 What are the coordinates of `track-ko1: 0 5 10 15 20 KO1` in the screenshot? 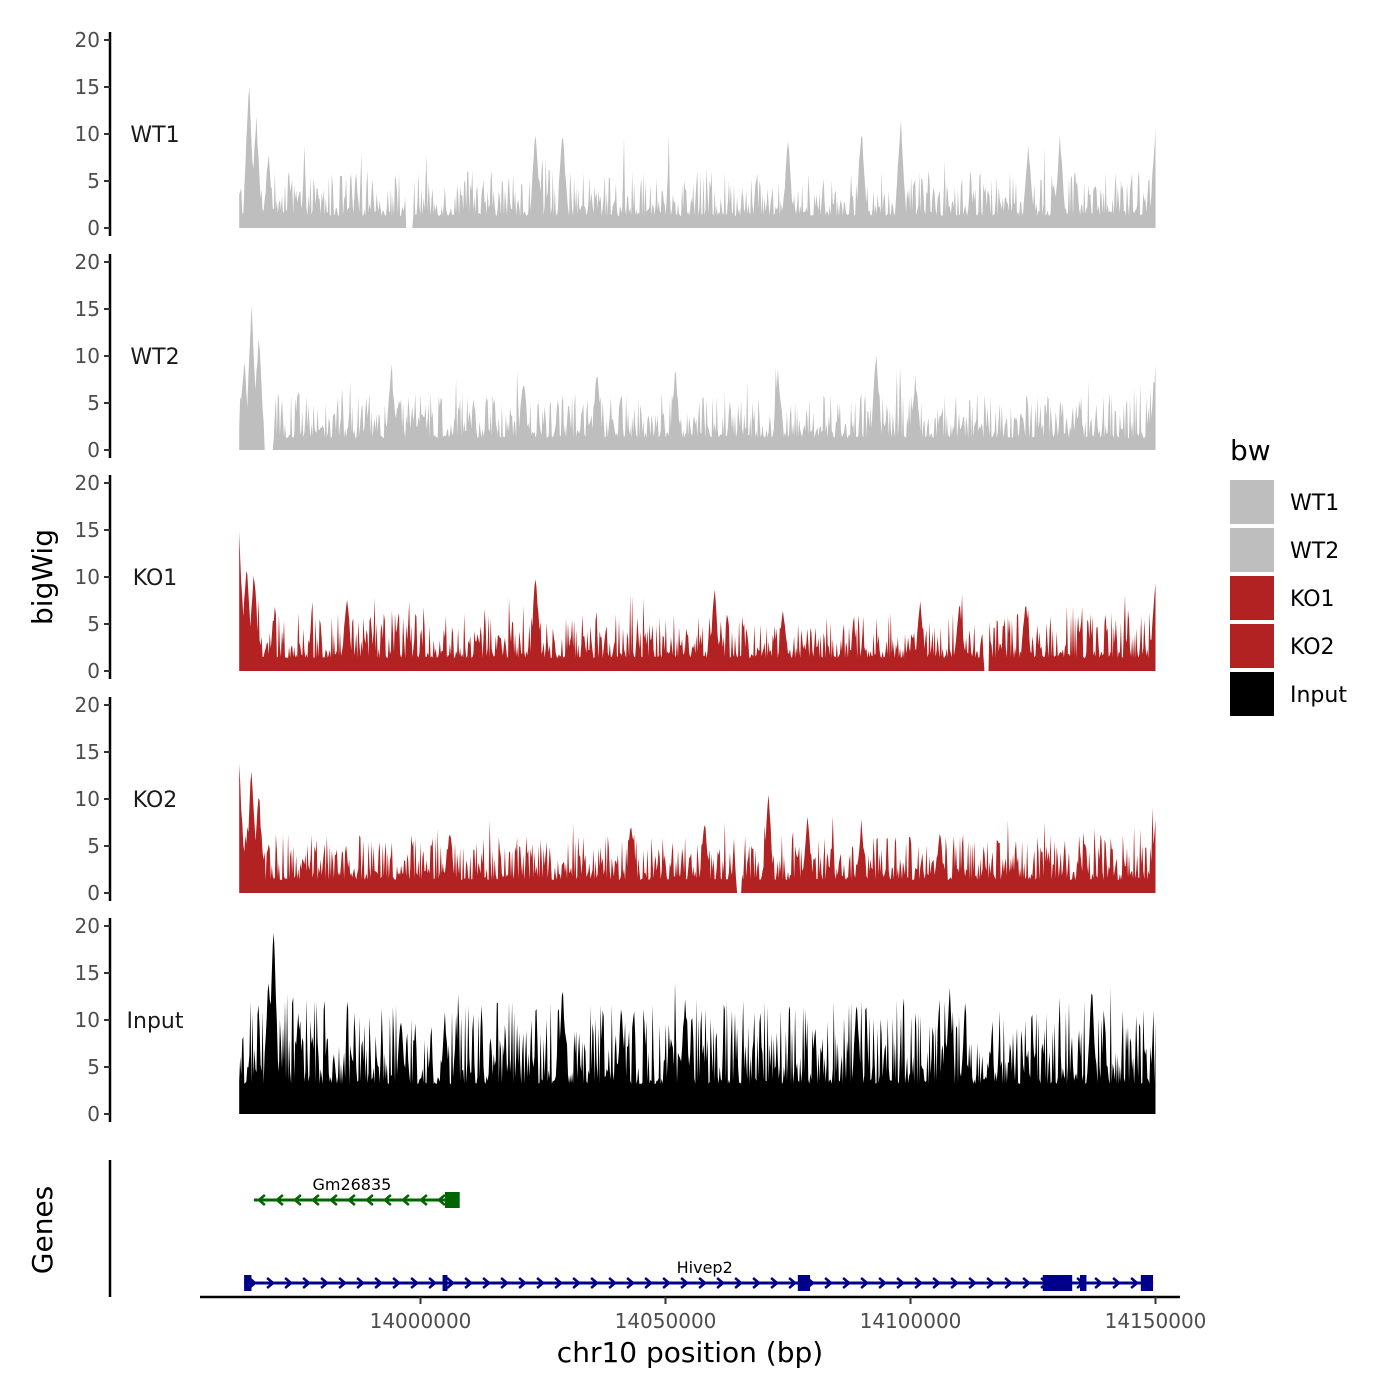 It's located at (615, 577).